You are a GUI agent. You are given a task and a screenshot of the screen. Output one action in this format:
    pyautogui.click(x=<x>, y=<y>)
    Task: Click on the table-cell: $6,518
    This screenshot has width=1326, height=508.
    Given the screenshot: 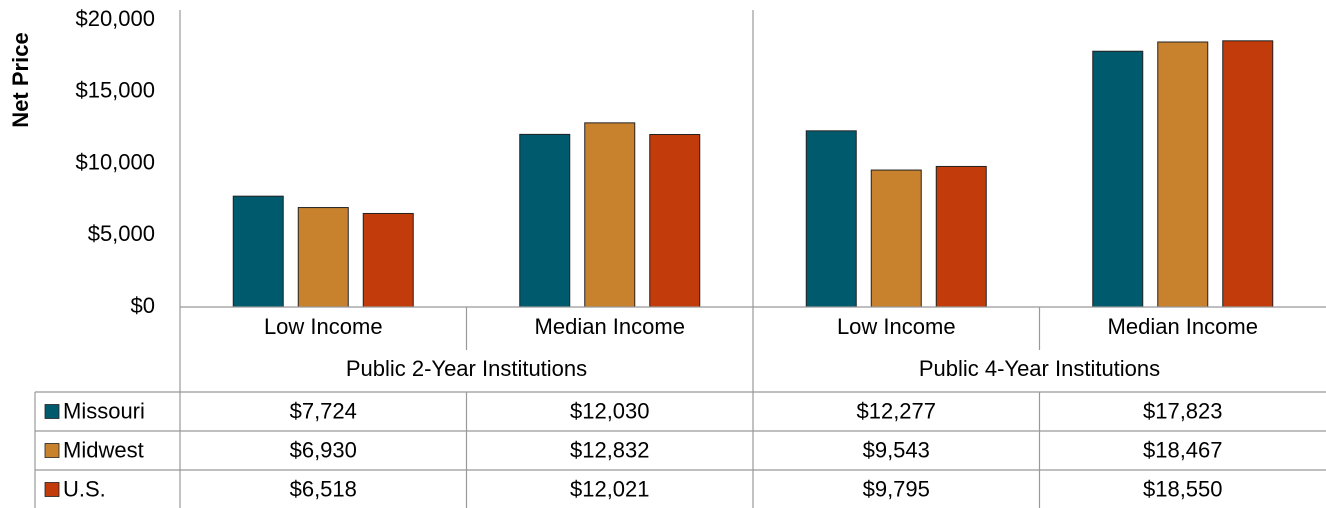 What is the action you would take?
    pyautogui.click(x=323, y=488)
    